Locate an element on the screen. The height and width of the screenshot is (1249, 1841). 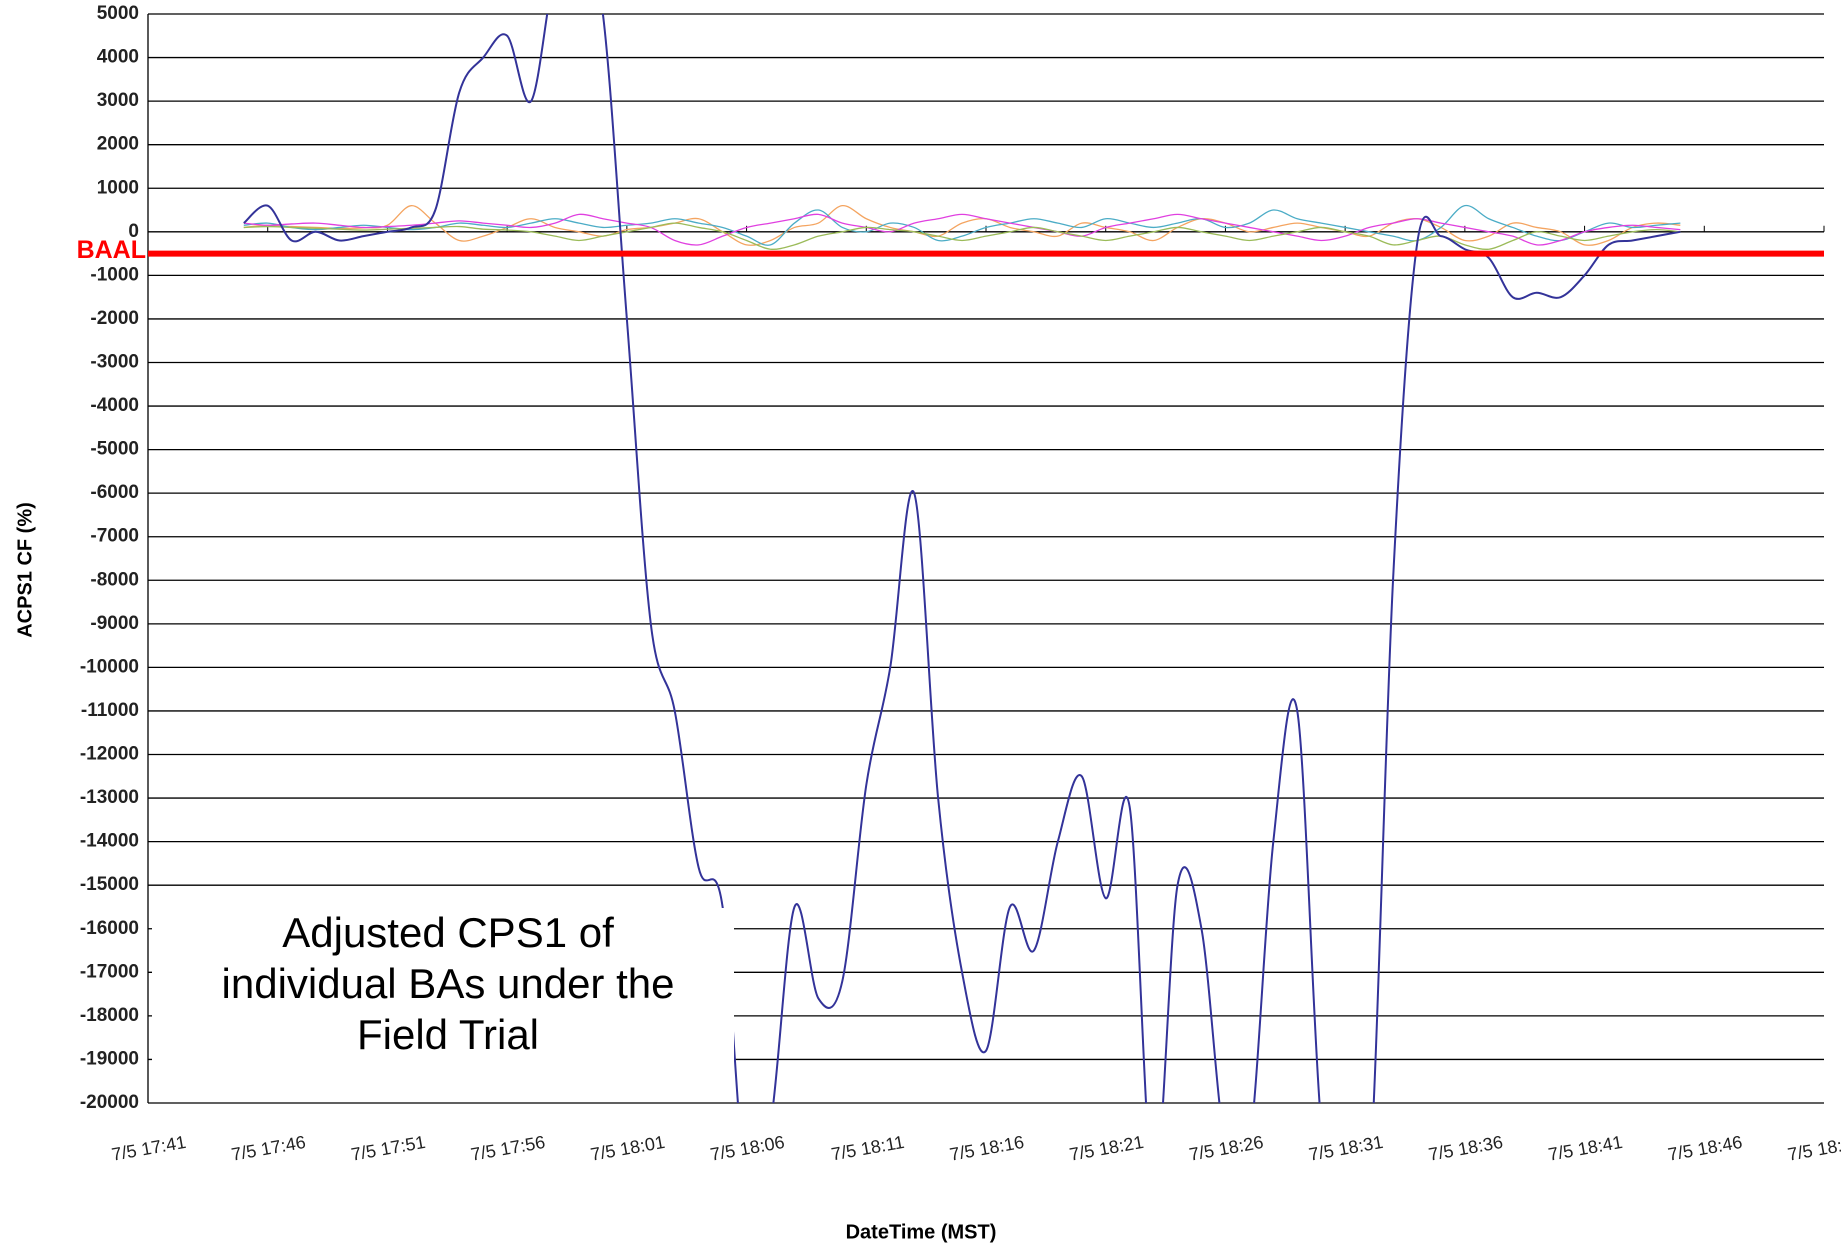
y-tick-label: -7000 is located at coordinates (114, 536).